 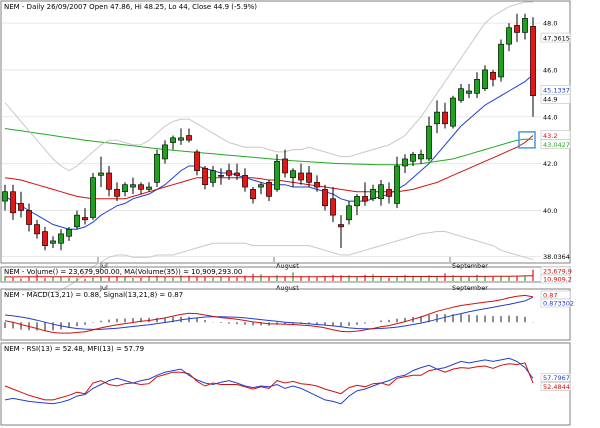 What do you see at coordinates (550, 100) in the screenshot?
I see `price-tag-label: 44.9` at bounding box center [550, 100].